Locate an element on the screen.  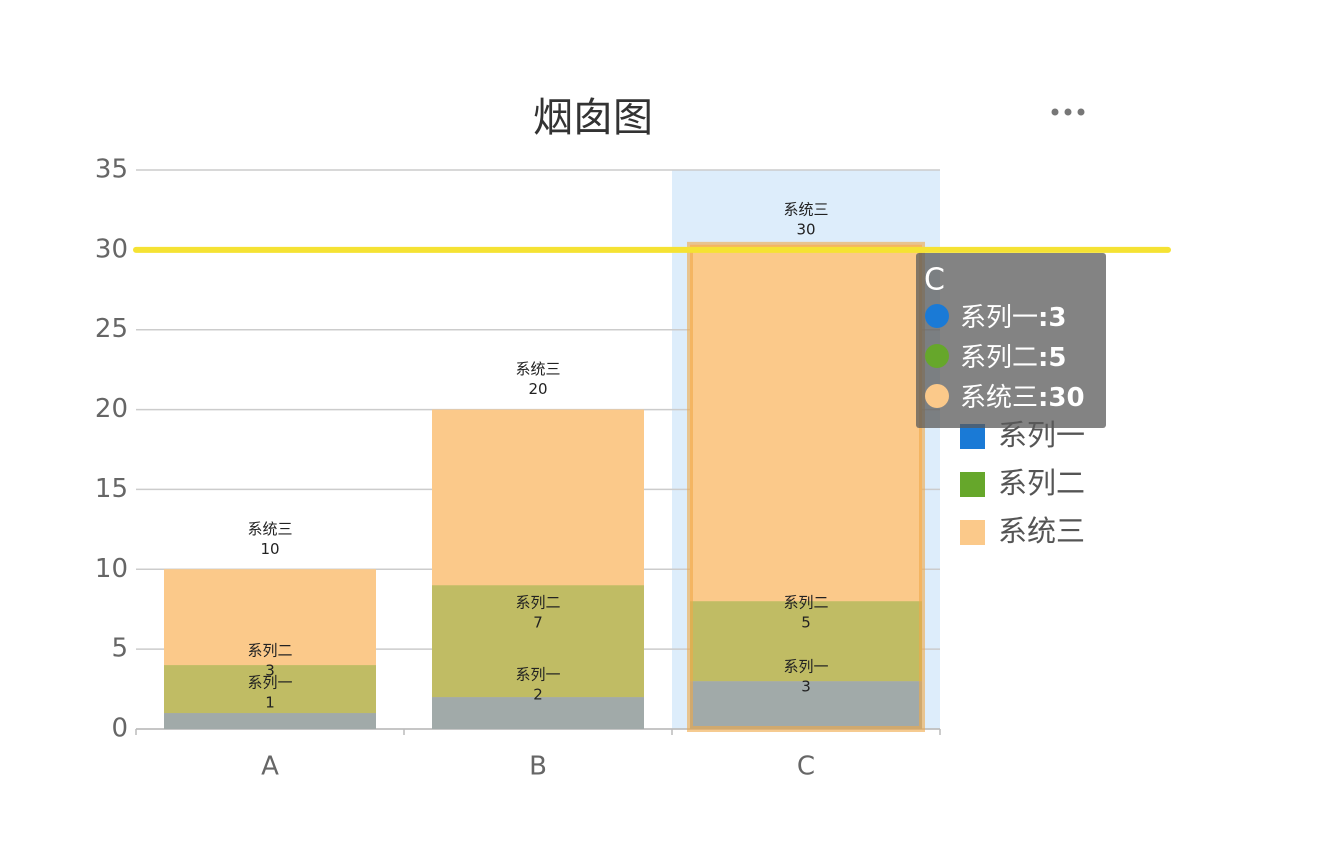
data-label-value: 20 is located at coordinates (537, 389).